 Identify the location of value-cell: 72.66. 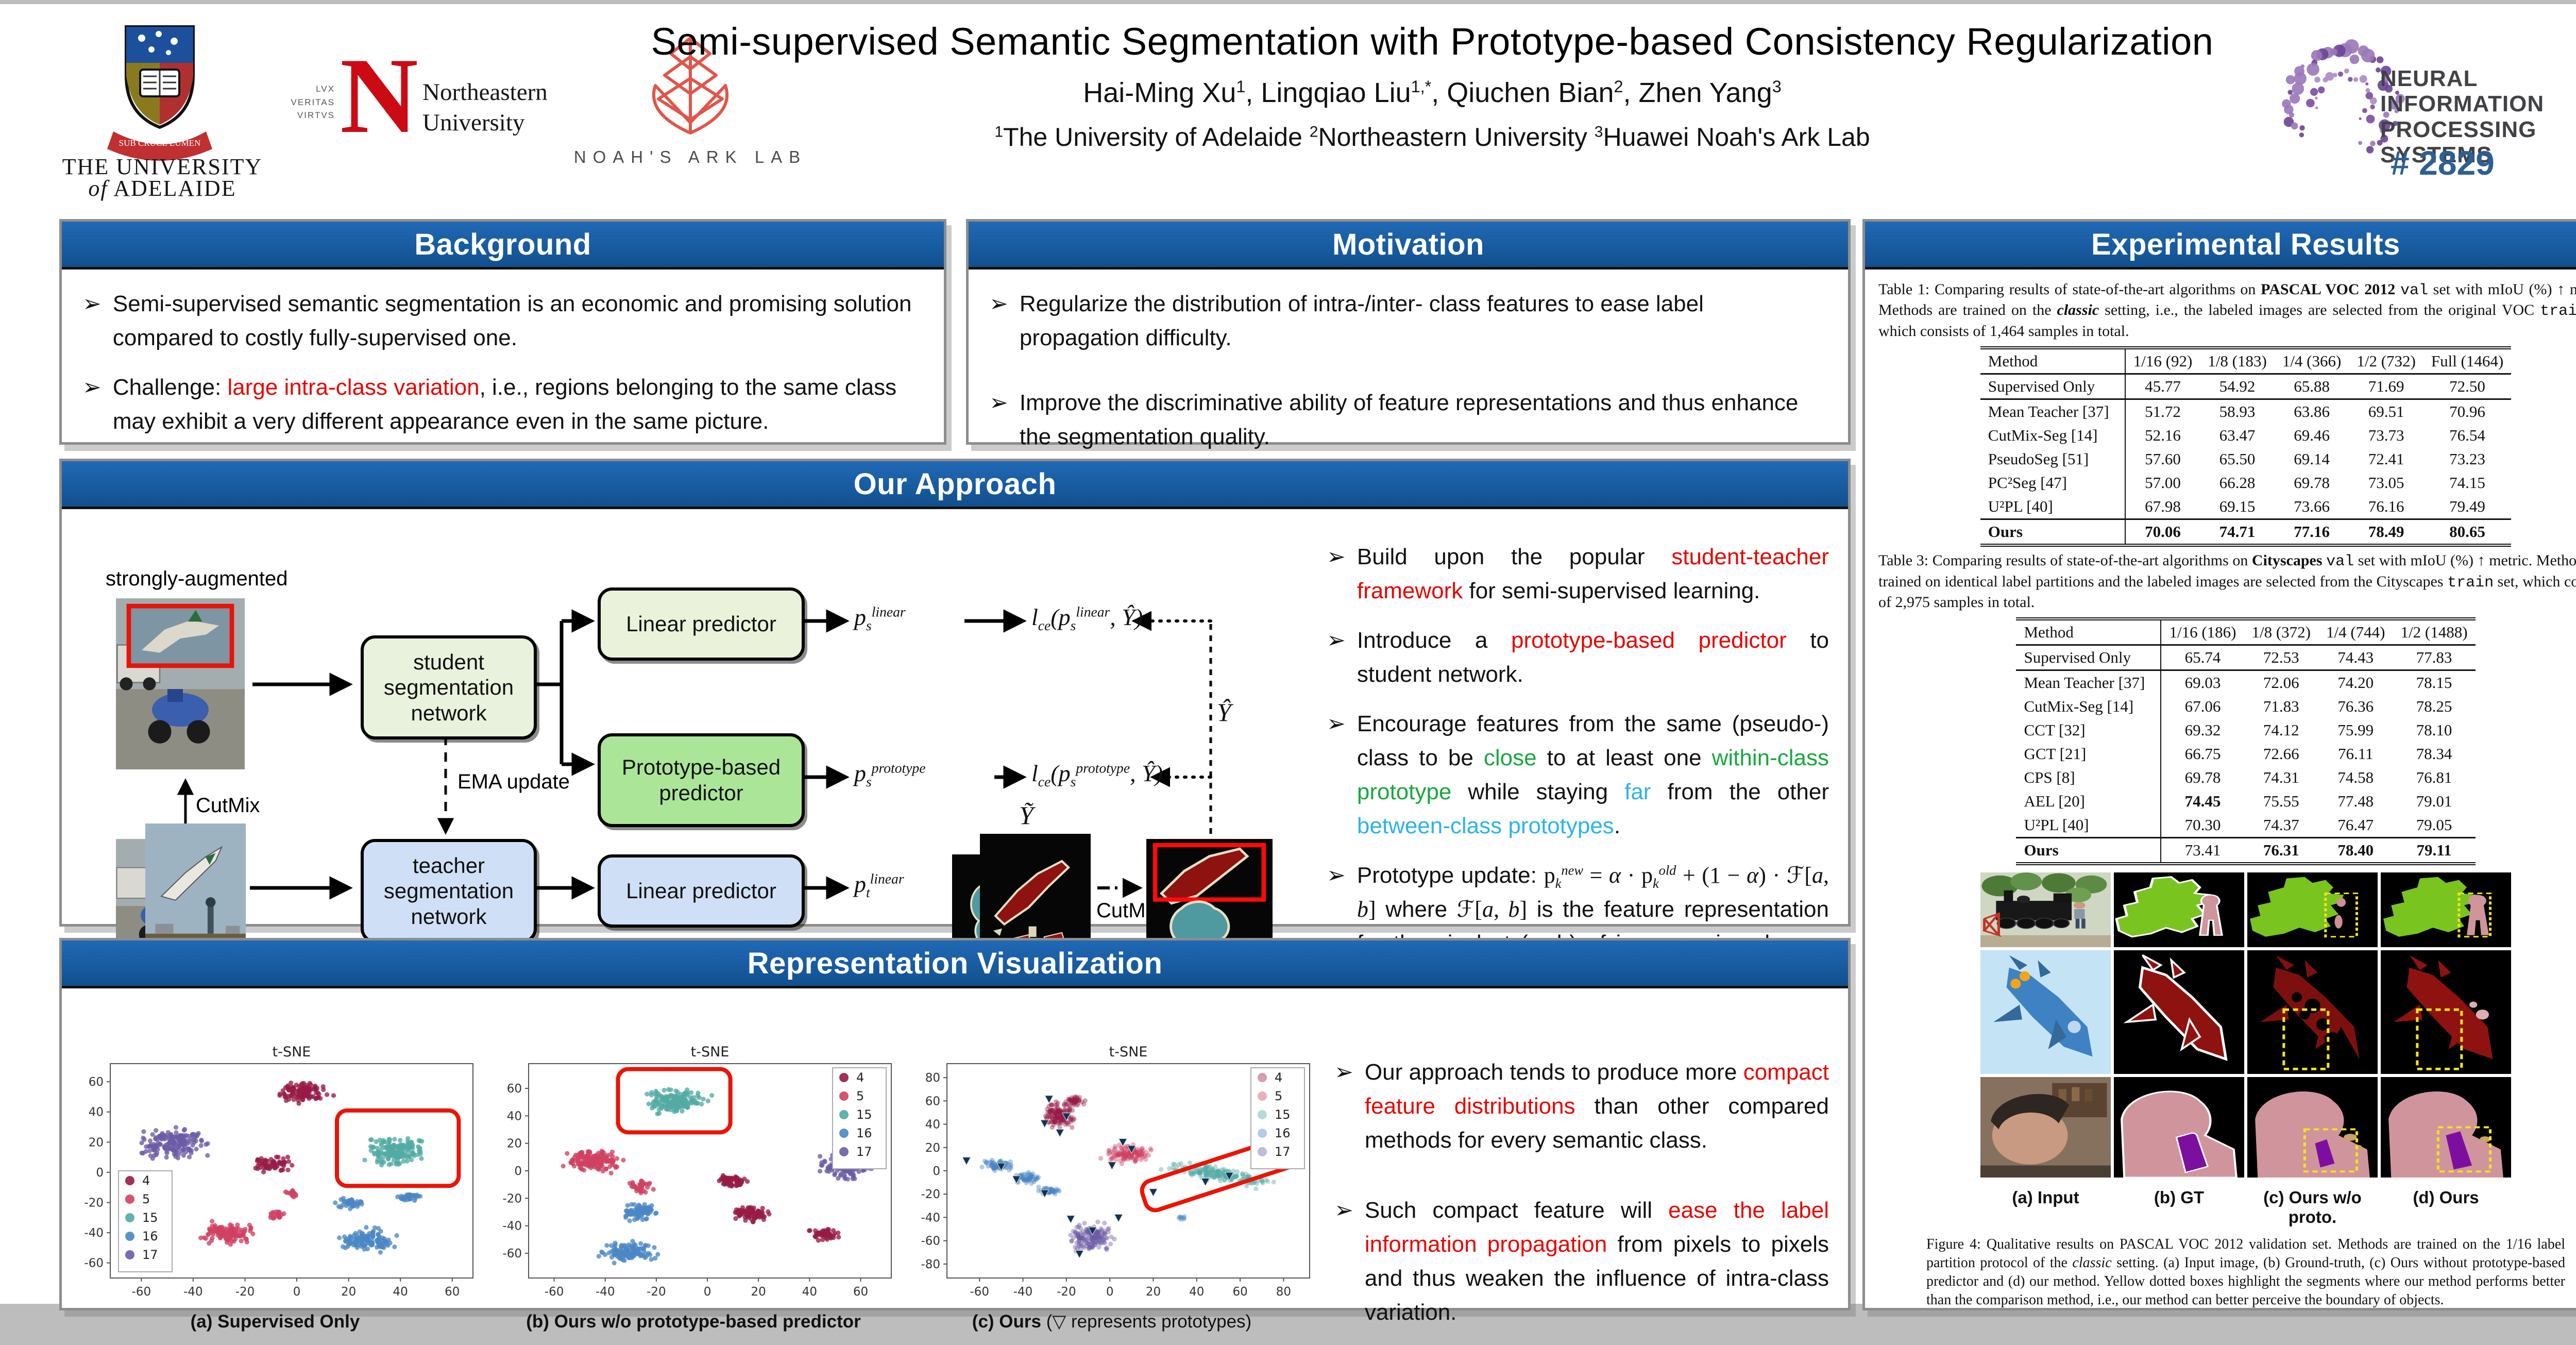
(2281, 754).